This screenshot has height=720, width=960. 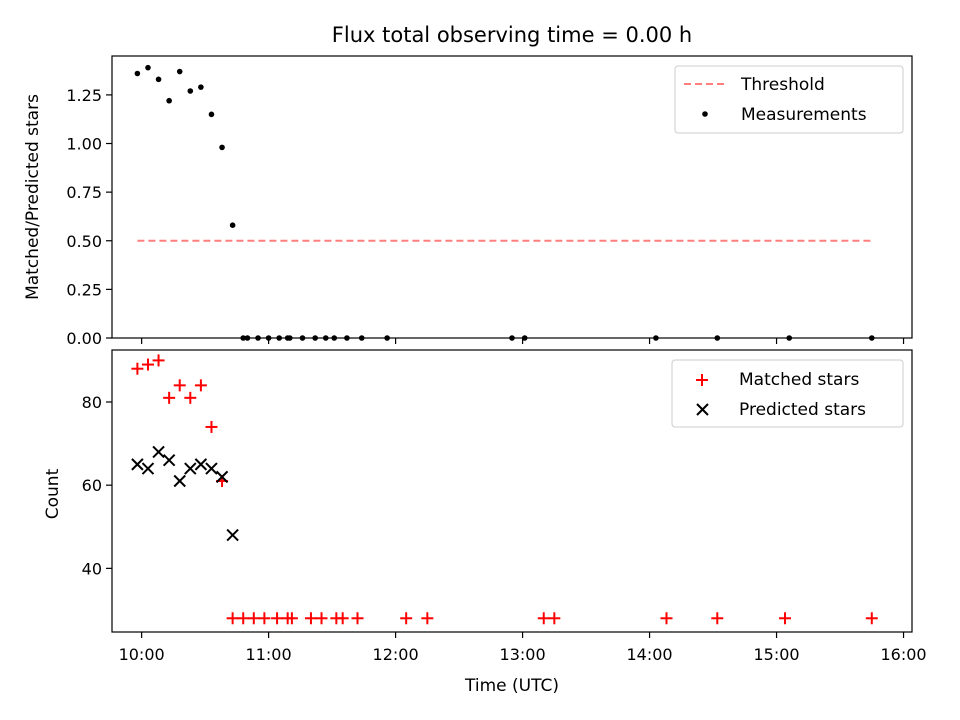 I want to click on top-y-ticks: 0.00 0.25 0.50 0.75 1.00 1.25, so click(x=89, y=217).